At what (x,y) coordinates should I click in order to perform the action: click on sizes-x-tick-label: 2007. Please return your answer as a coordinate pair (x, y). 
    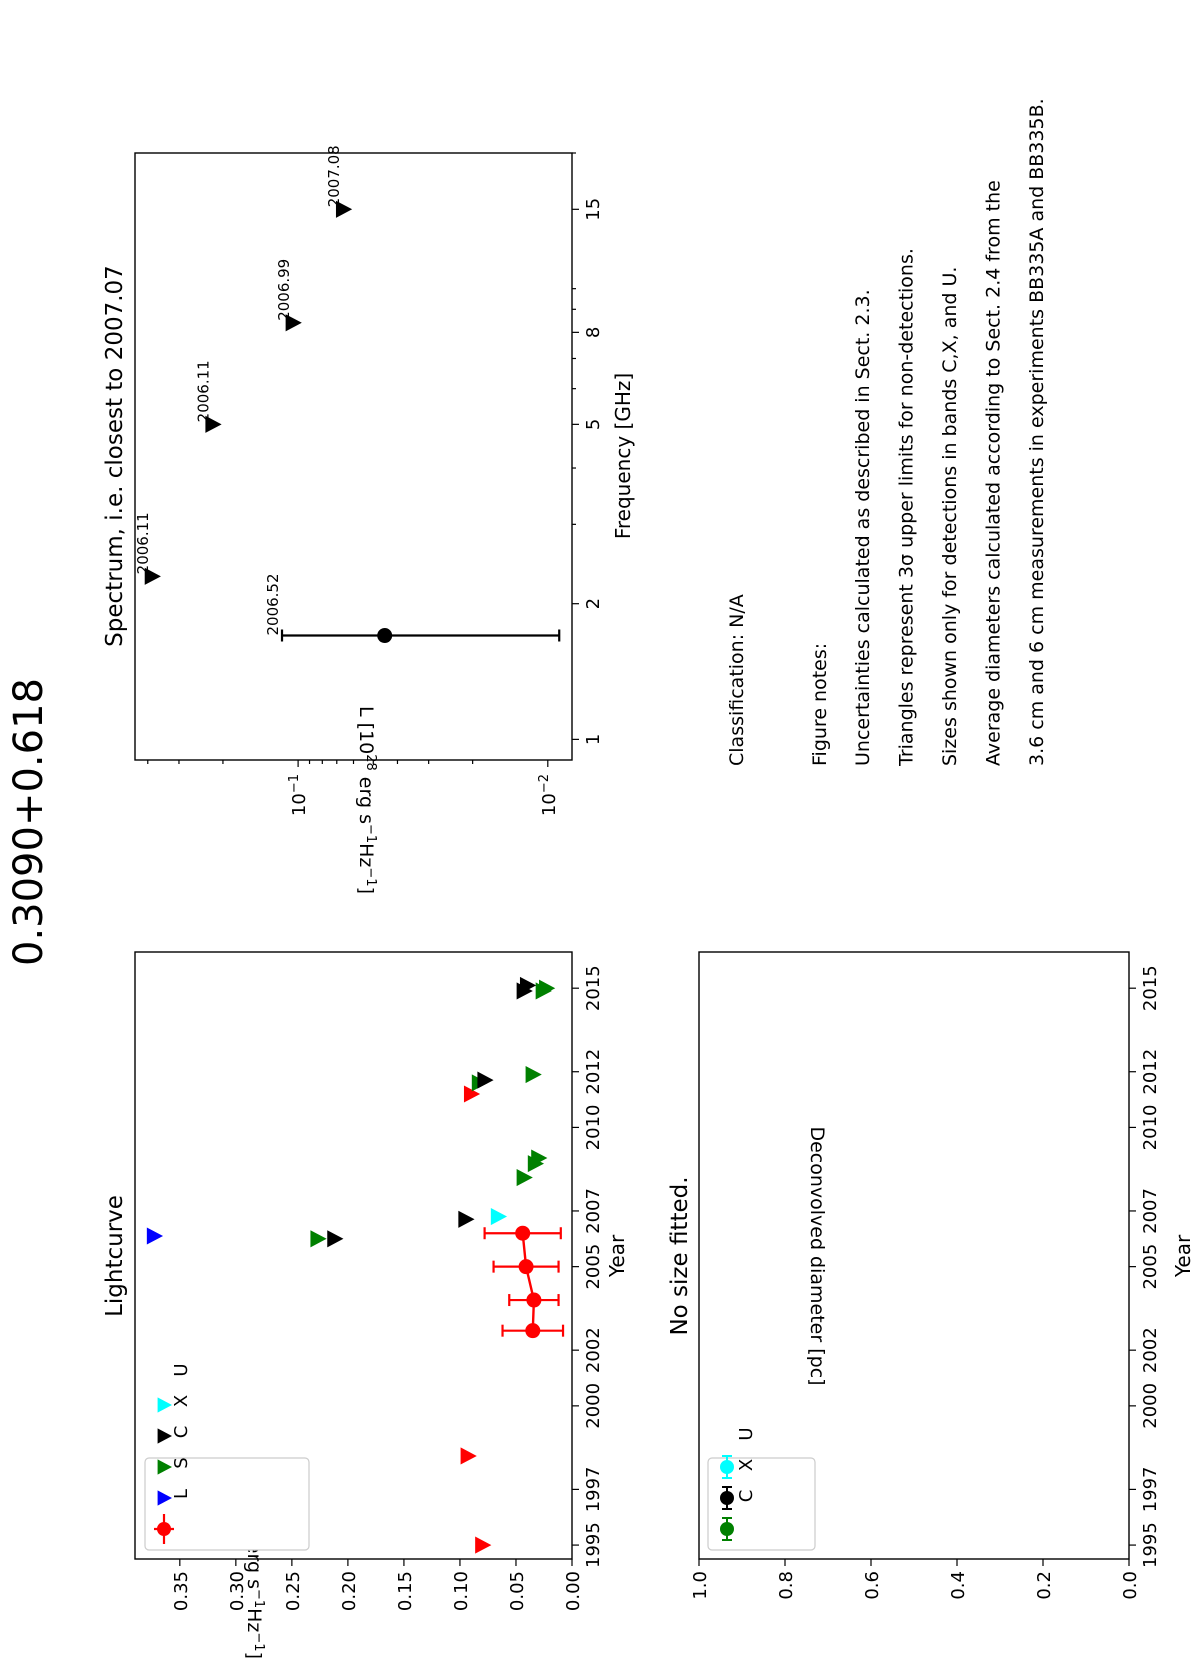
    Looking at the image, I should click on (1150, 1211).